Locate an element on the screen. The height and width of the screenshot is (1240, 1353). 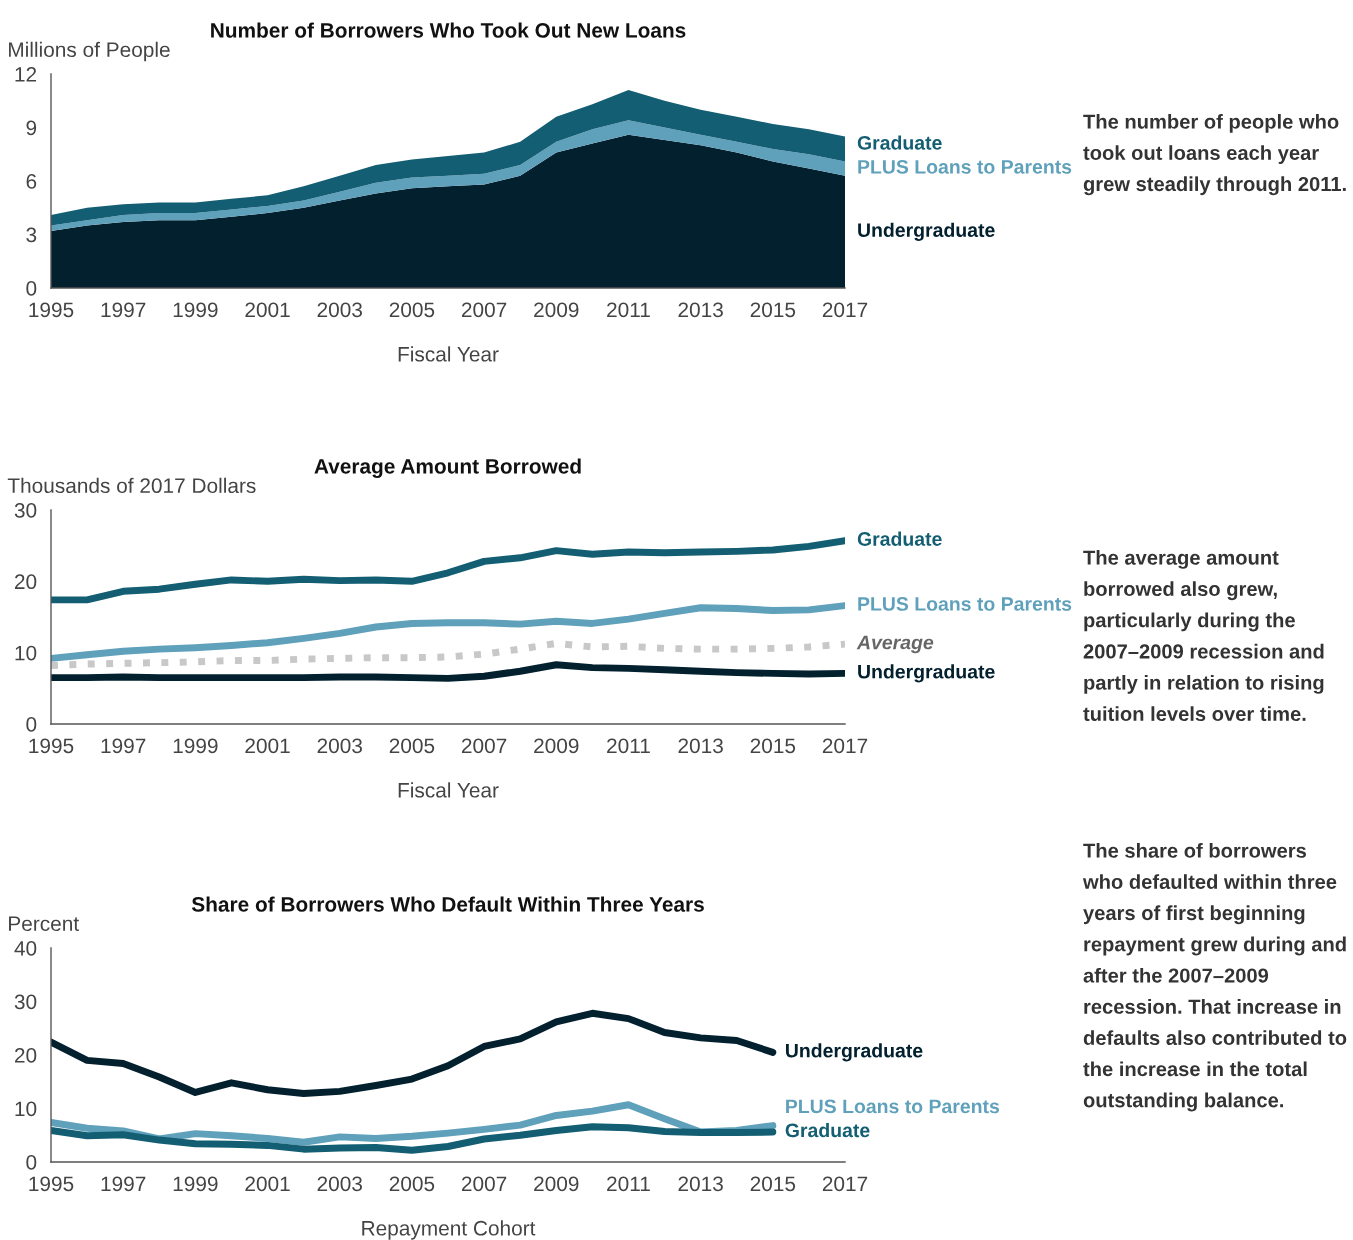
y-tick-label: 12 is located at coordinates (26, 74).